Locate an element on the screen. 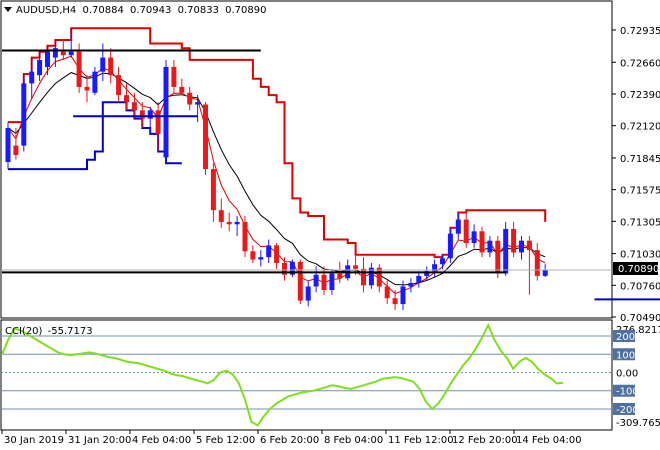 The image size is (660, 450). cci-axis: 200 100 0.00 -100 -200 is located at coordinates (626, 373).